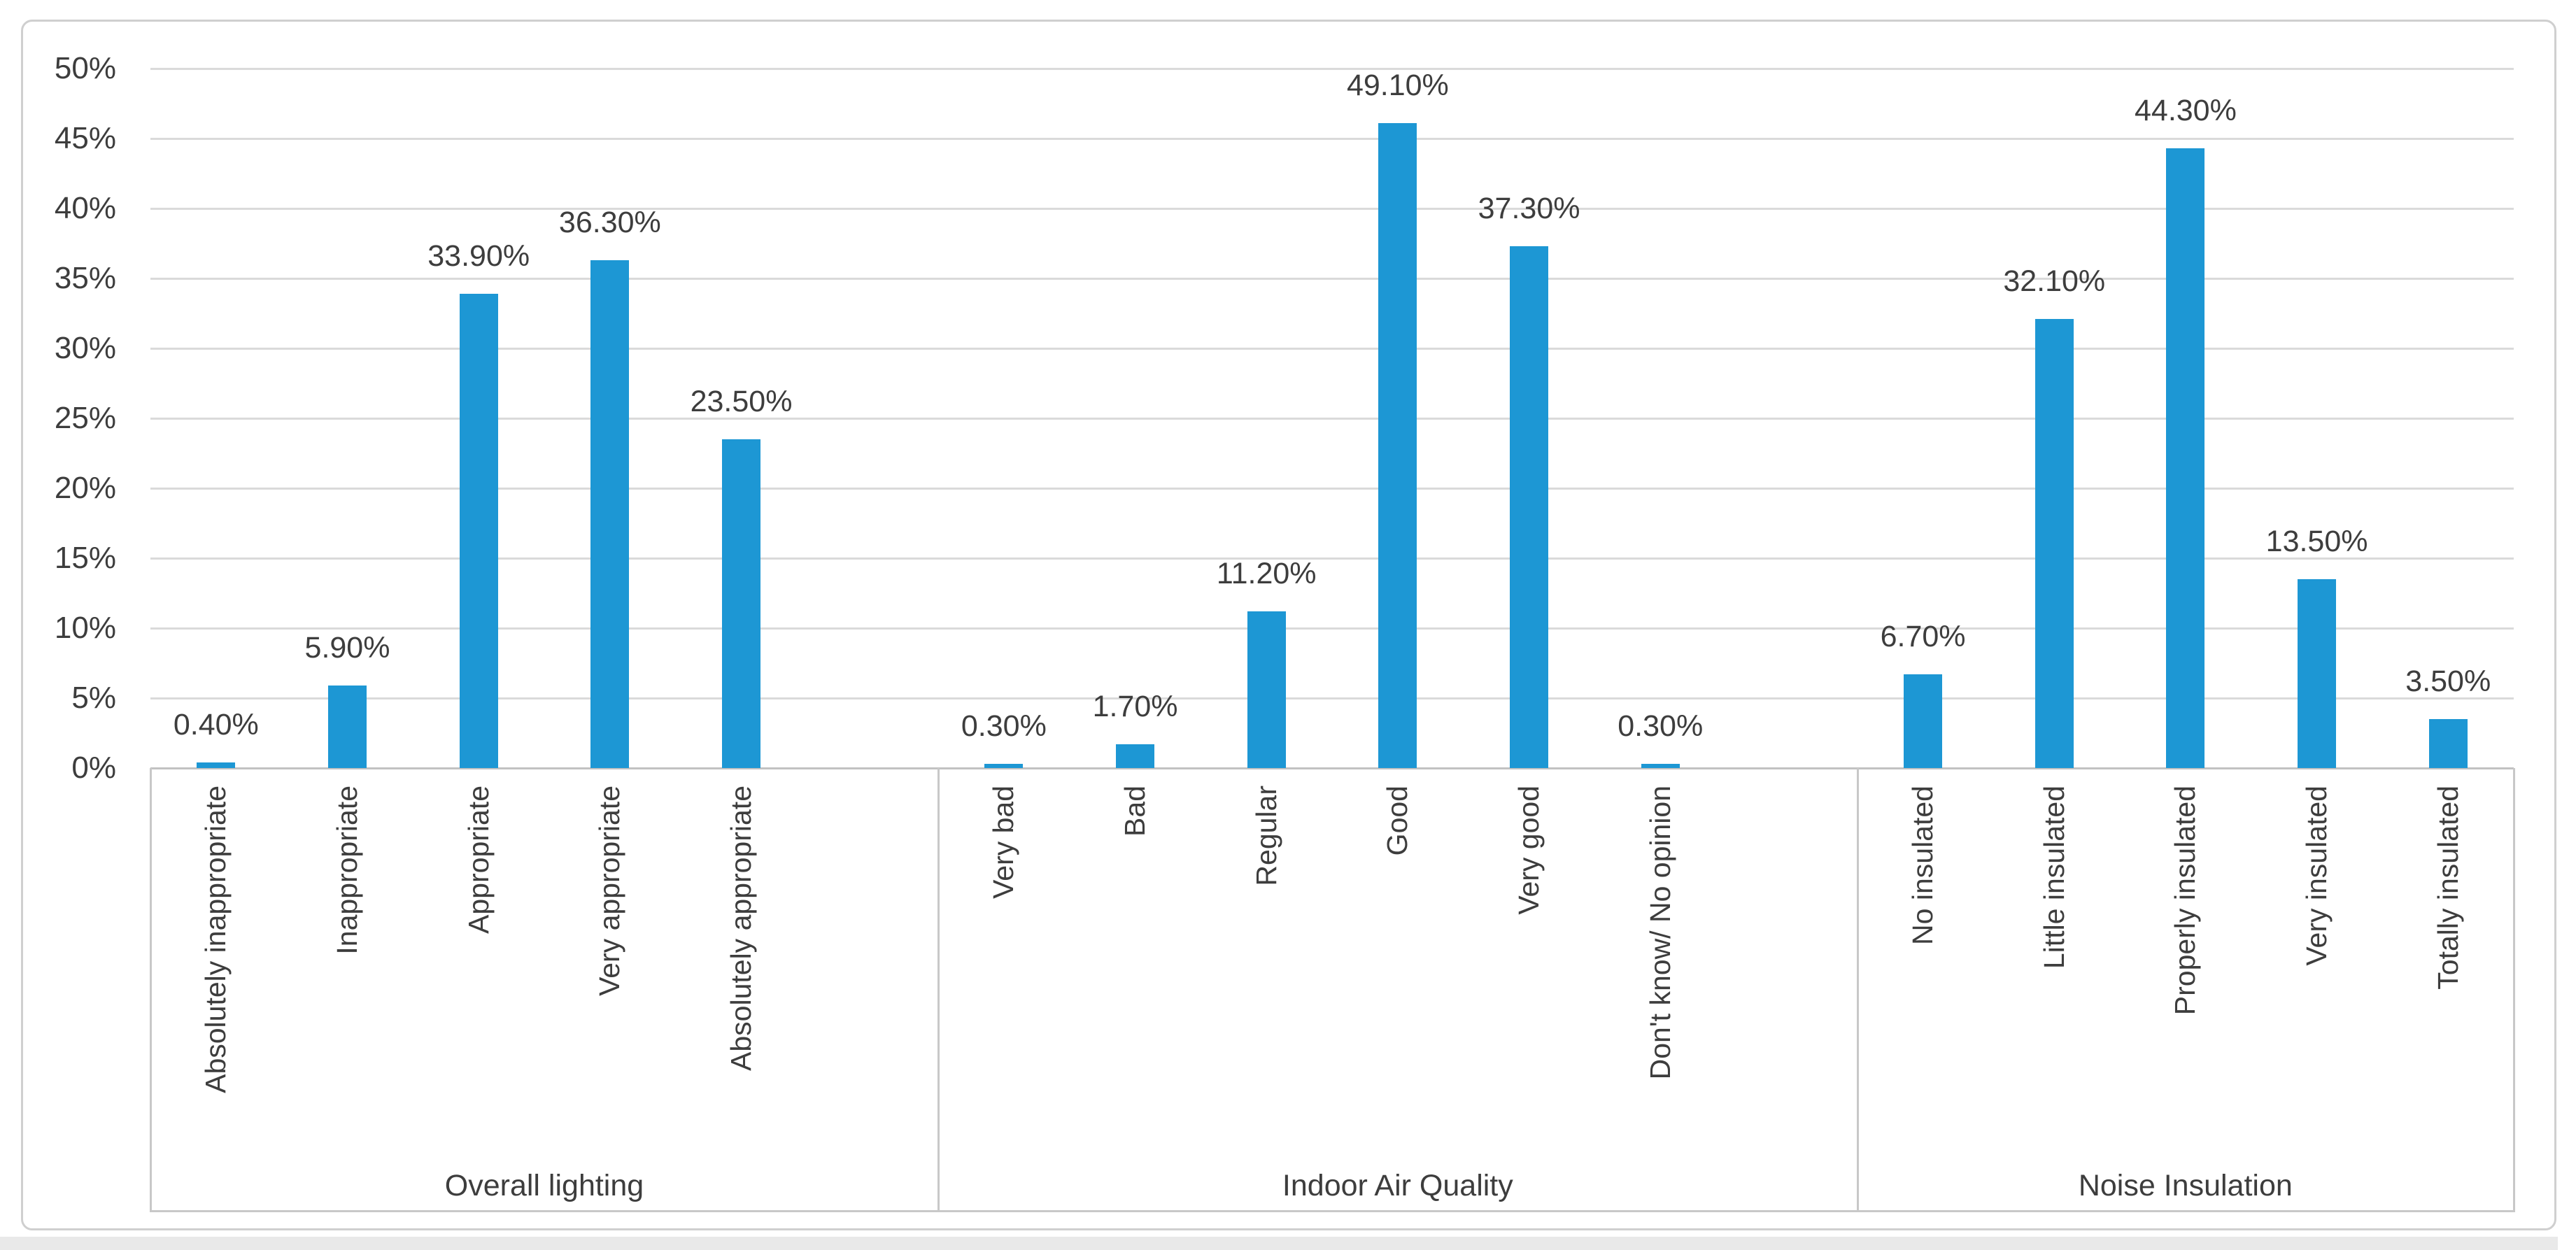  What do you see at coordinates (215, 939) in the screenshot?
I see `category-label: Absolutely inappropriate` at bounding box center [215, 939].